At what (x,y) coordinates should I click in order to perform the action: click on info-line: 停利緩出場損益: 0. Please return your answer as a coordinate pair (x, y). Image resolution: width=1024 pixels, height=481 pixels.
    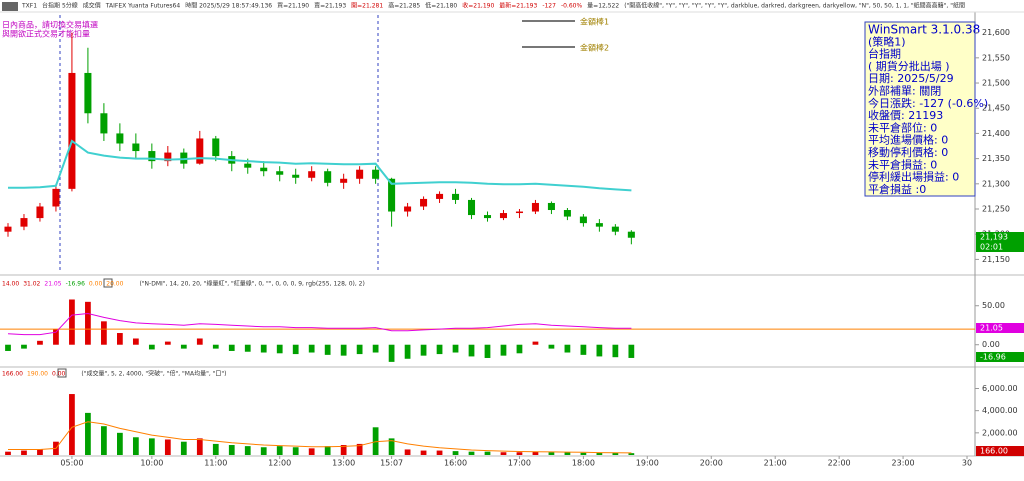
    Looking at the image, I should click on (913, 177).